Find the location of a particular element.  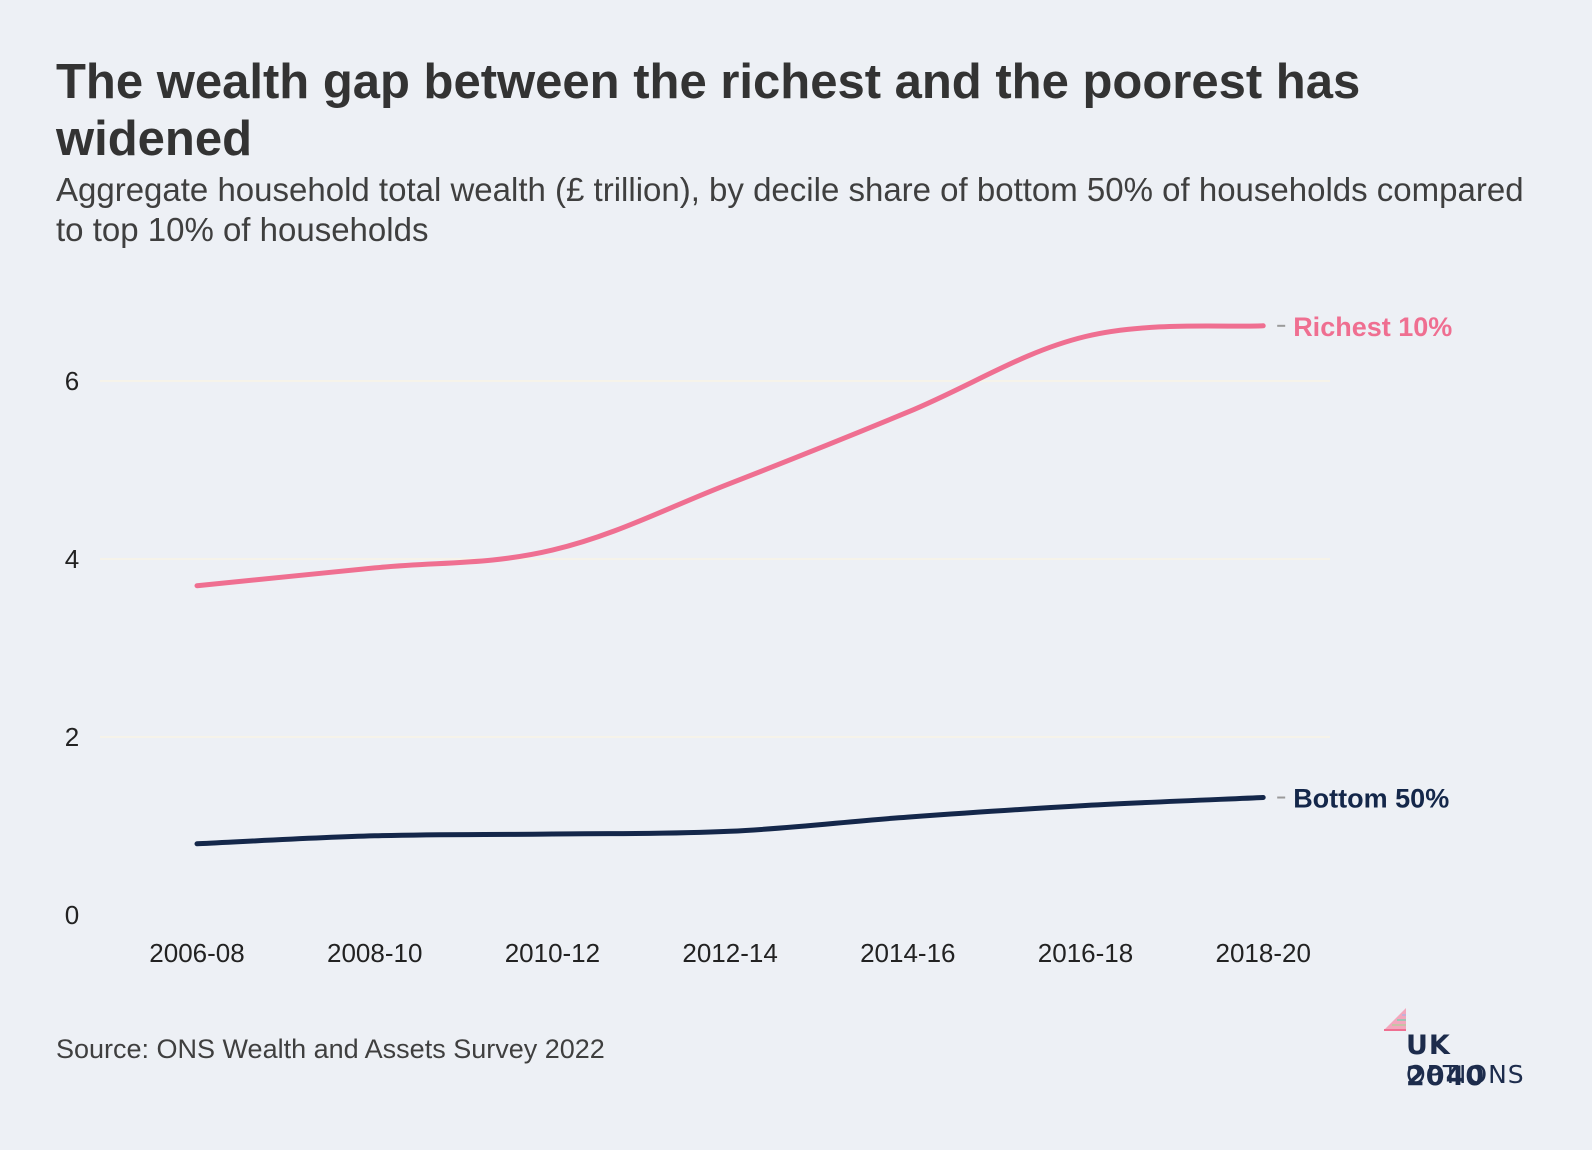

y-tick-label: 2 is located at coordinates (72, 737).